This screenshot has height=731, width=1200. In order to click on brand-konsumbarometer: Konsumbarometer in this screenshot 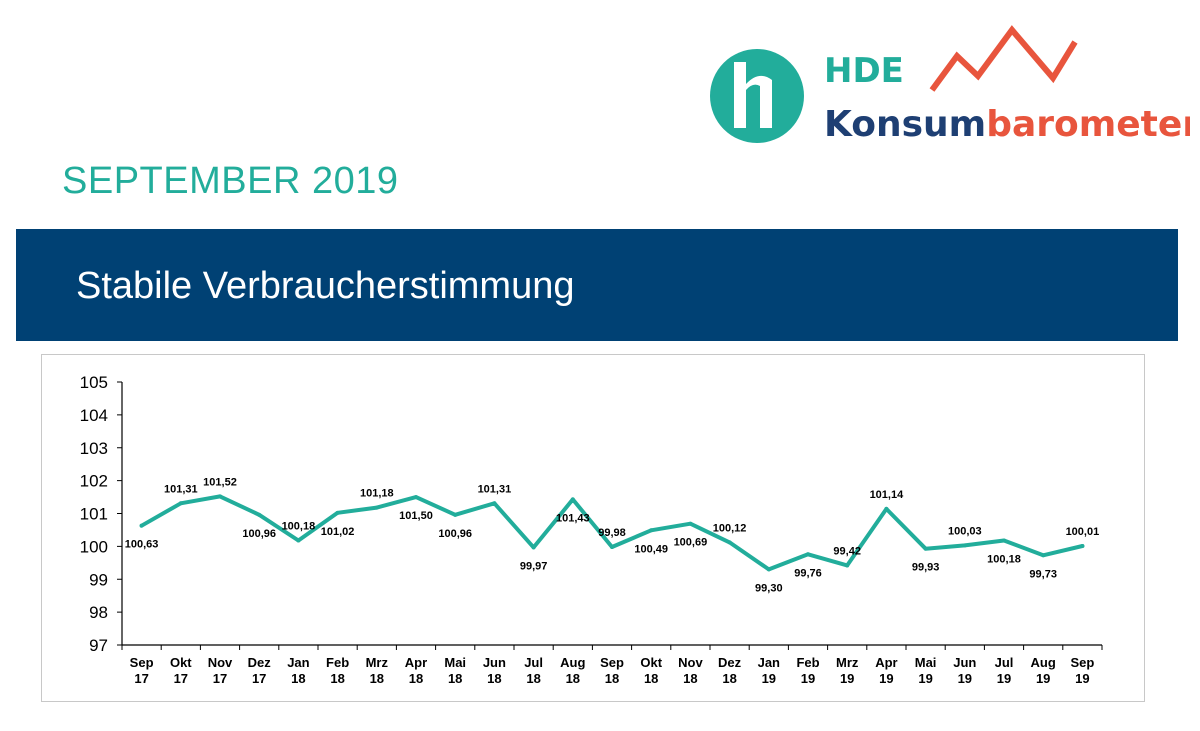, I will do `click(1007, 124)`.